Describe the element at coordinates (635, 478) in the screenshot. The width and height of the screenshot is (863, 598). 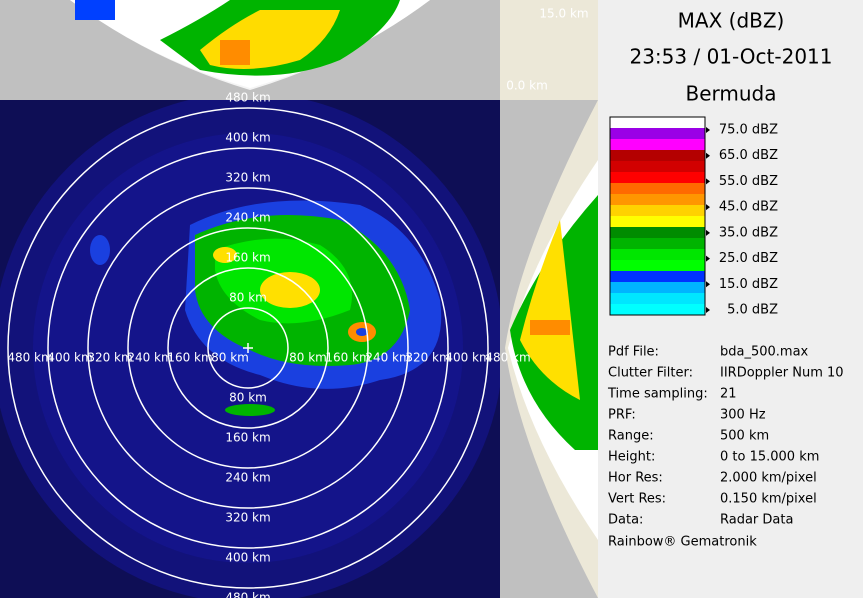
I see `info-label: Hor Res:` at that location.